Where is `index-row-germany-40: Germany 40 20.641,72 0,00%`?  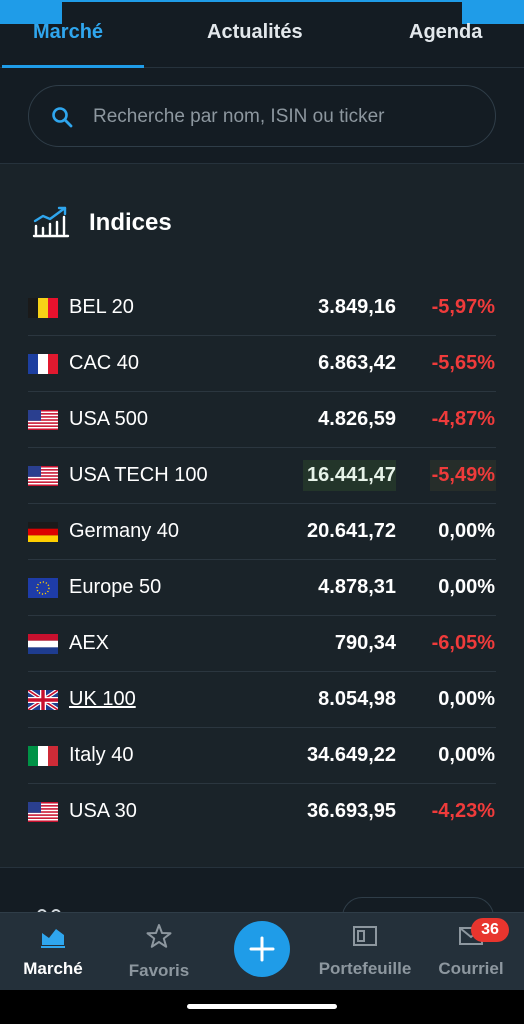
index-row-germany-40: Germany 40 20.641,72 0,00% is located at coordinates (262, 532).